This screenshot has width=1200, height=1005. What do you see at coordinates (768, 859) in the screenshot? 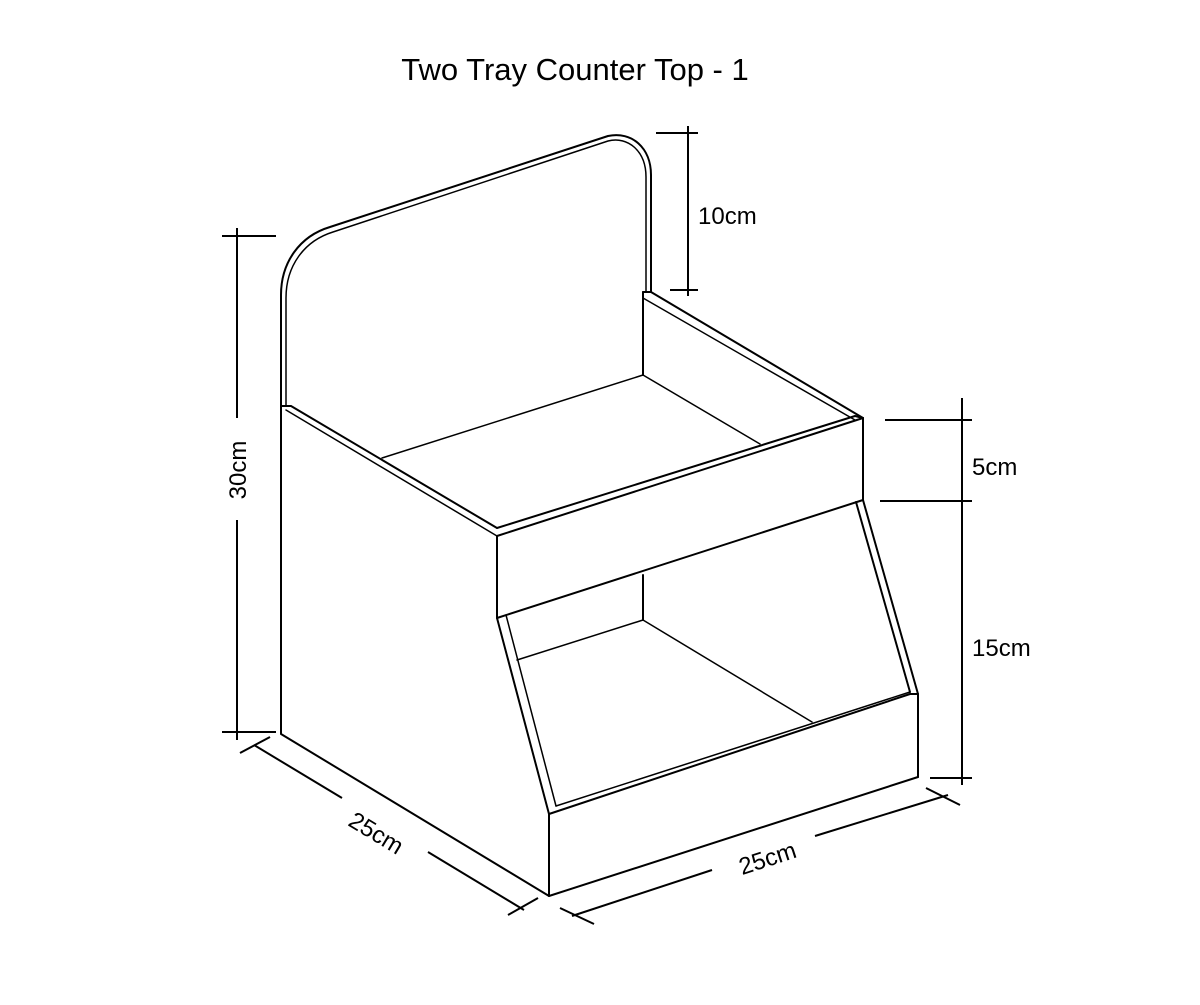
I see `label-25cm-width: 25cm` at bounding box center [768, 859].